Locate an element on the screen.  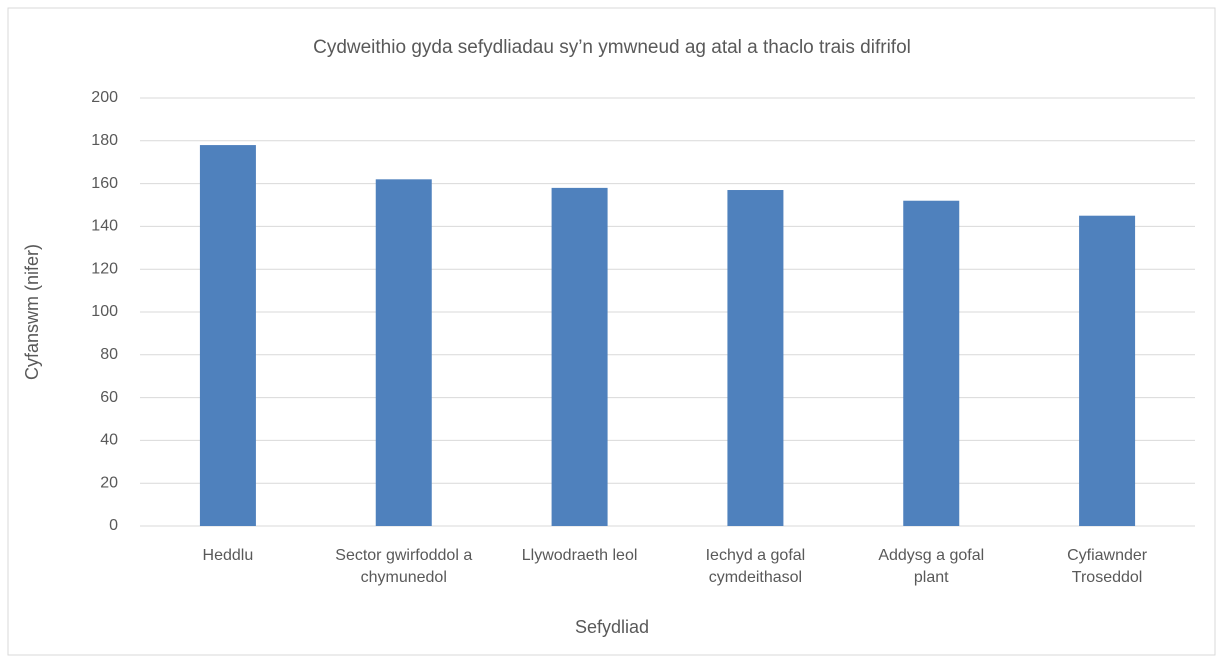
y-tick-label: 160 is located at coordinates (104, 183).